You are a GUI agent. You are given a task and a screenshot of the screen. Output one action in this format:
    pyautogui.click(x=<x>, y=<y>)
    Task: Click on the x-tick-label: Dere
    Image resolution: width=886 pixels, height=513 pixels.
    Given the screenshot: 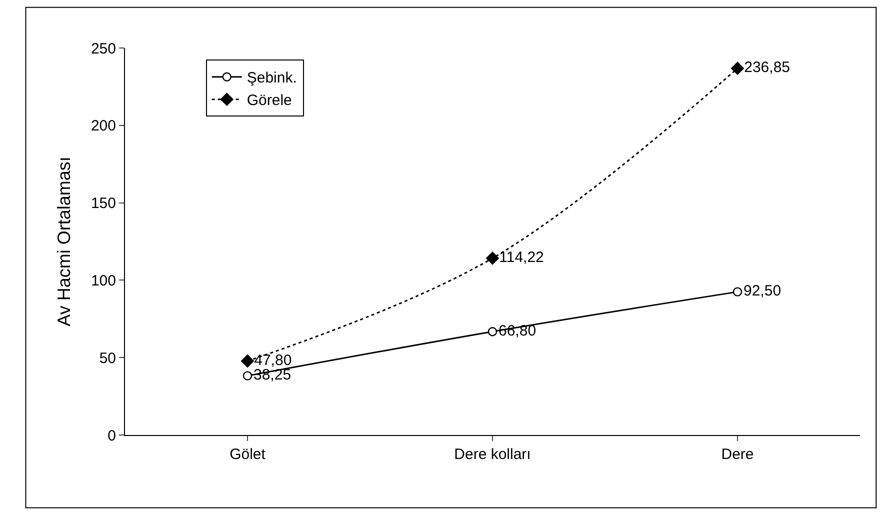 What is the action you would take?
    pyautogui.click(x=737, y=454)
    